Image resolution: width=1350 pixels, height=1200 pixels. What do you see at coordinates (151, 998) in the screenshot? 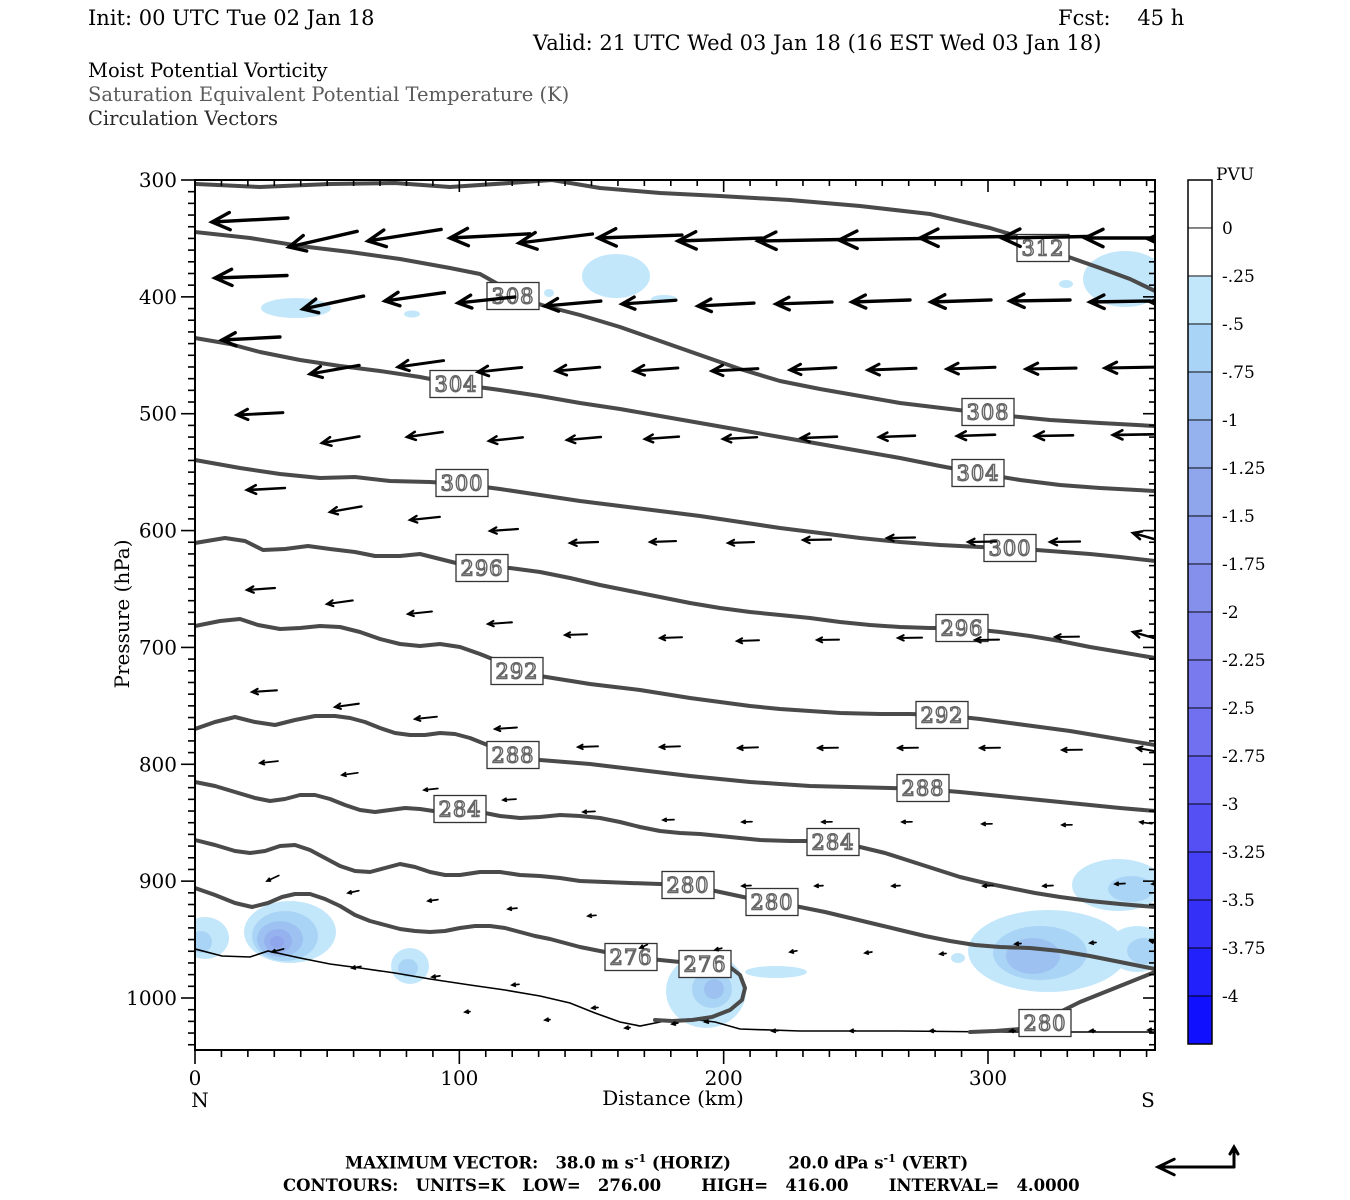
I see `y-tick-label-1000: 1000` at bounding box center [151, 998].